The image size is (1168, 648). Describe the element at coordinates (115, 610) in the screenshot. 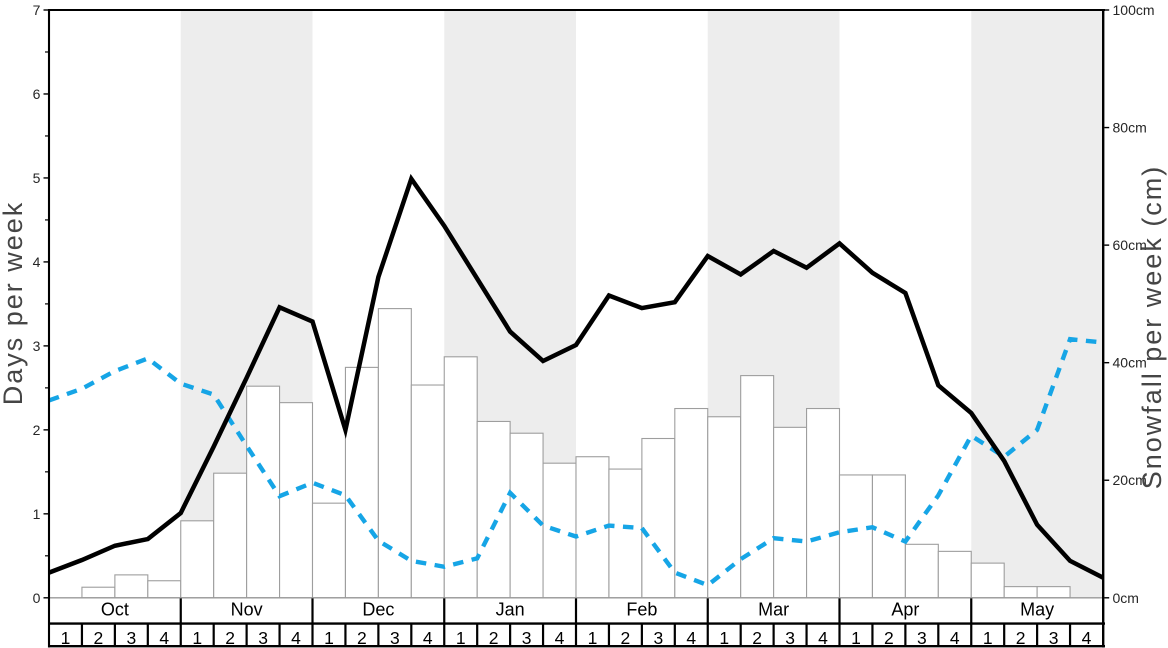

I see `svg-text: Oct` at that location.